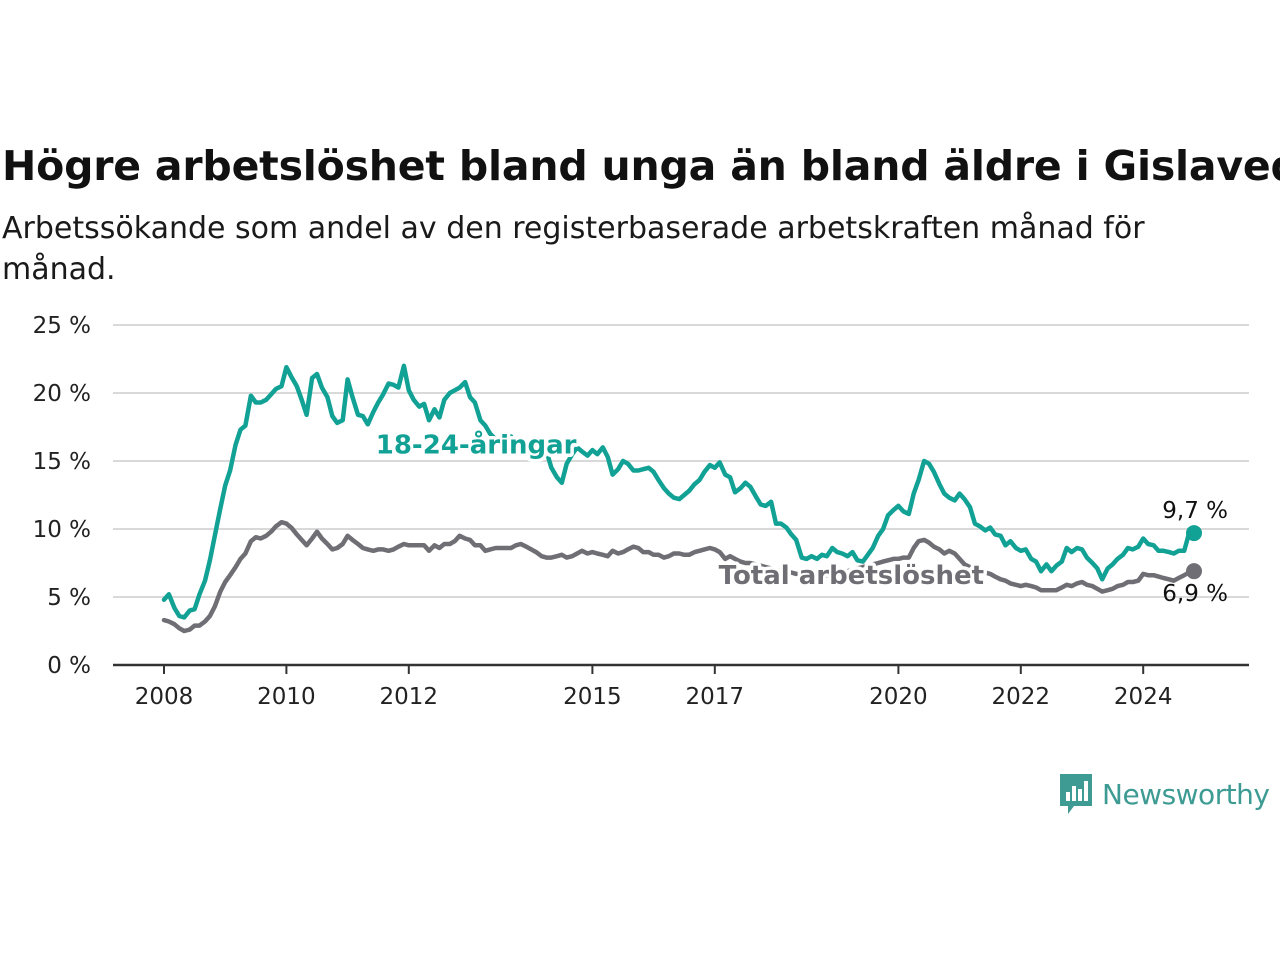  I want to click on brand-logo: Newsworthy, so click(1164, 794).